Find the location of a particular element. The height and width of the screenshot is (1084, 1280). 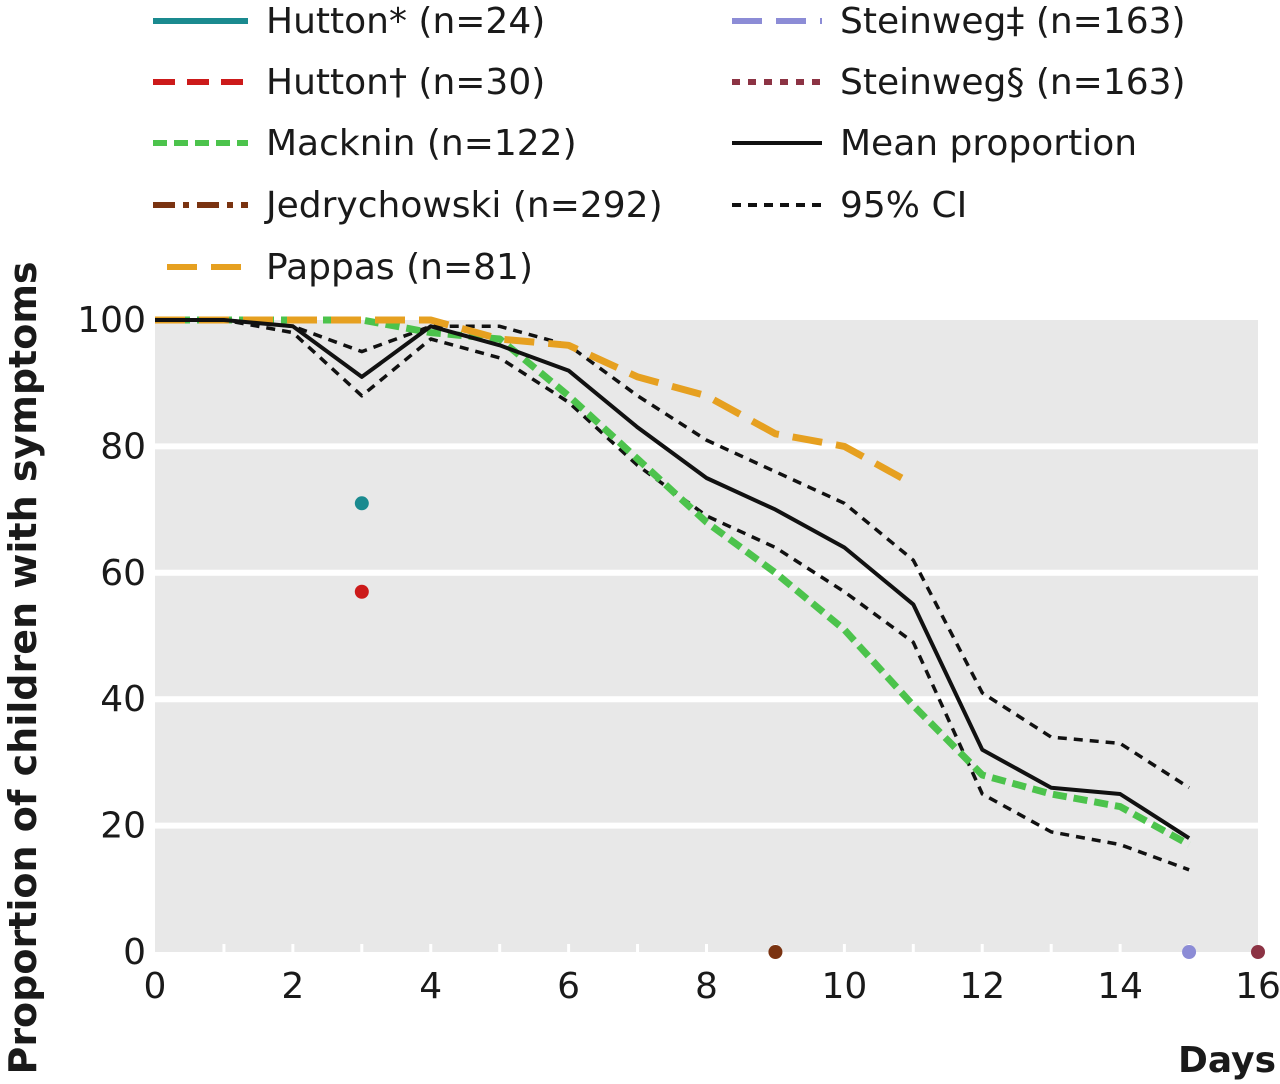

legend-label-steinweg-n-163: Steinweg‡ (n=163) is located at coordinates (1013, 21).